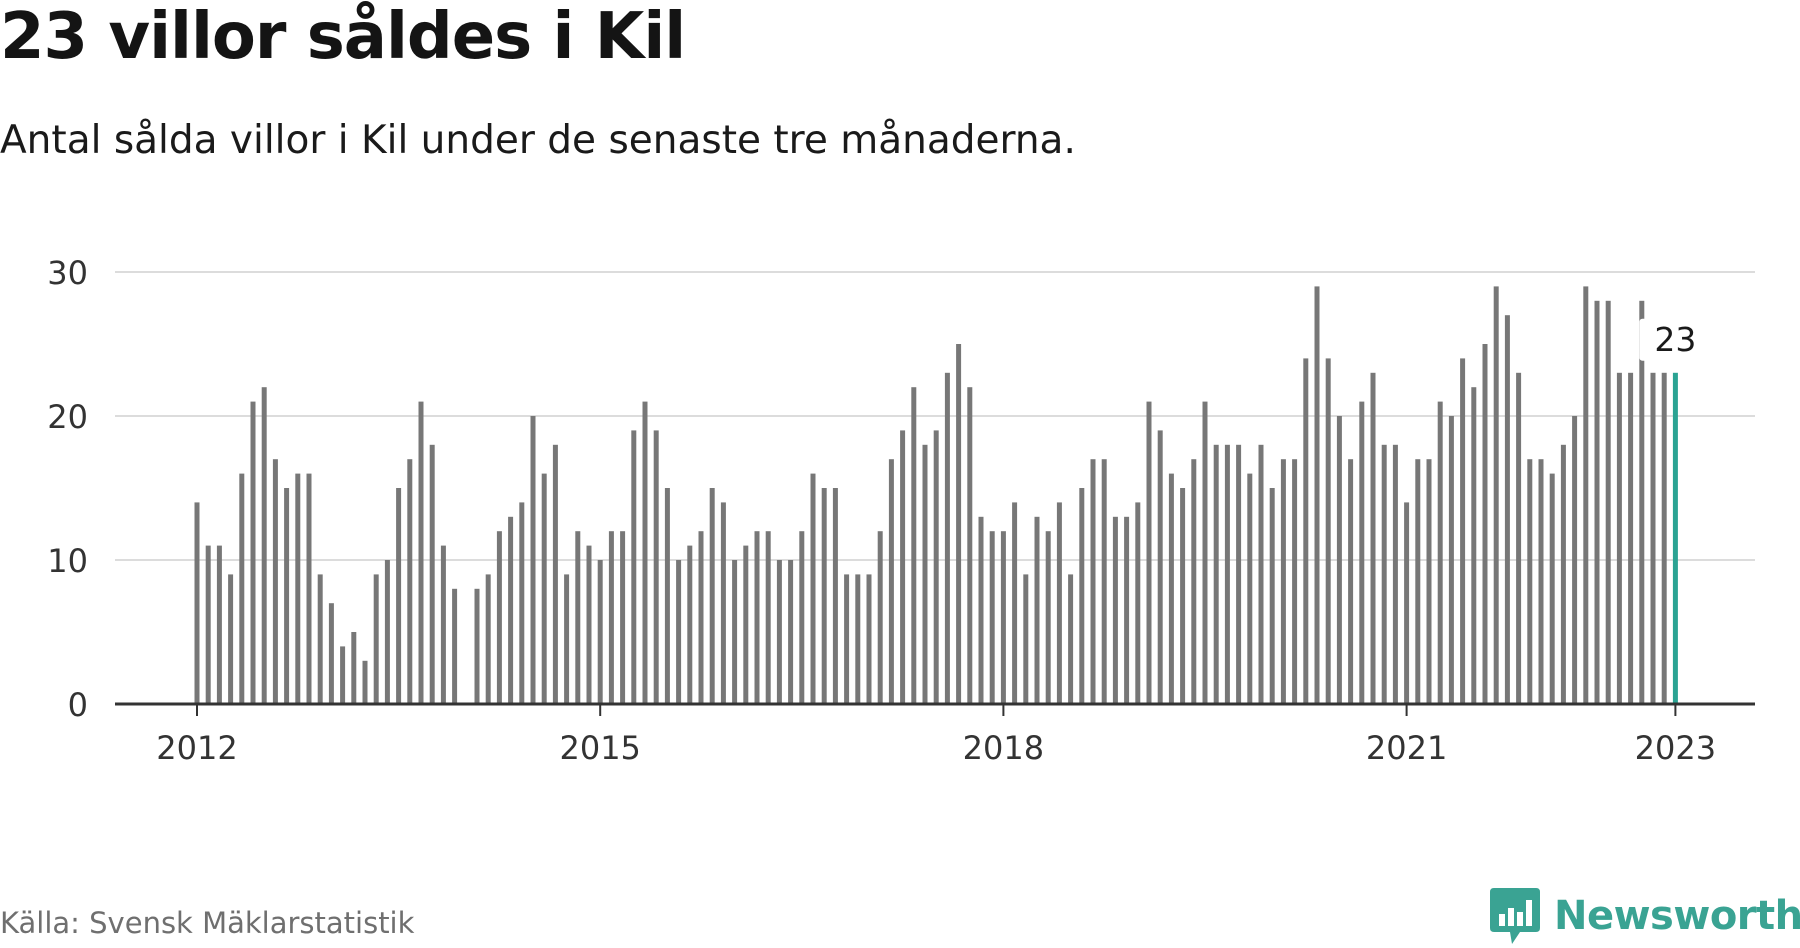  Describe the element at coordinates (1003, 748) in the screenshot. I see `x-tick-label: 2018` at that location.